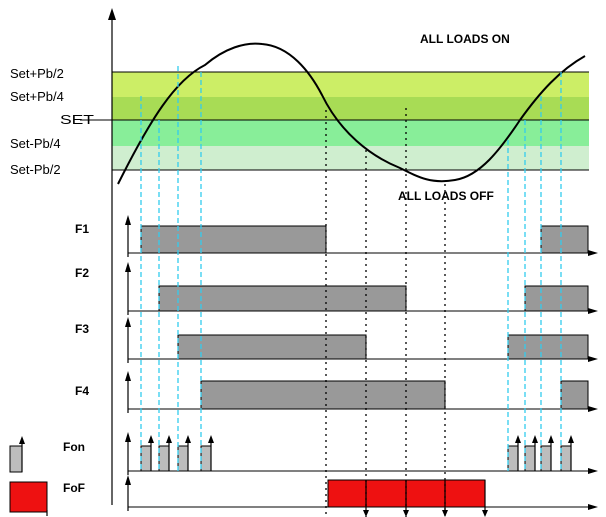  What do you see at coordinates (556, 298) in the screenshot?
I see `load-bar-f2-late` at bounding box center [556, 298].